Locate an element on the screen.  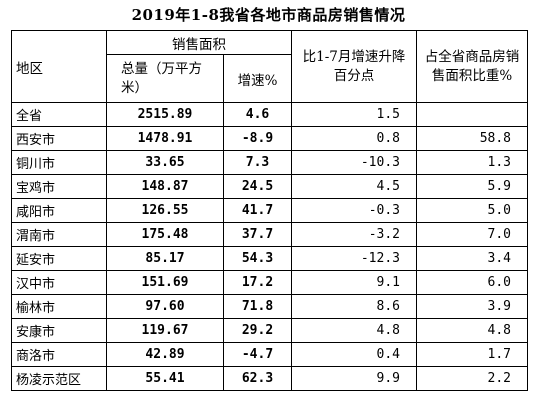
cell-total: 1478.91 is located at coordinates (165, 138).